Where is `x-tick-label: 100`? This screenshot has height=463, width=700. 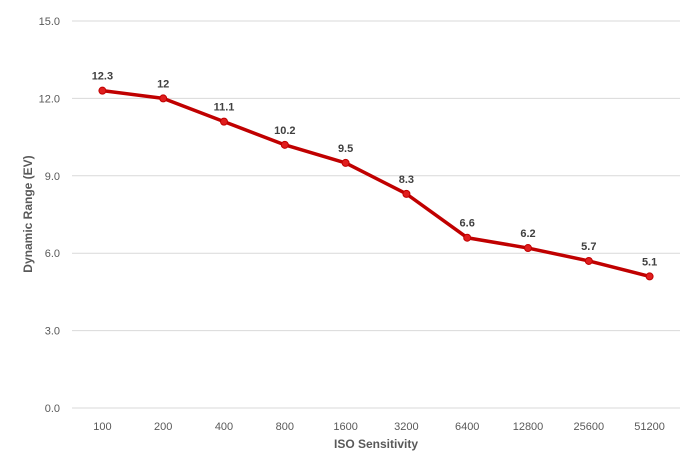
x-tick-label: 100 is located at coordinates (102, 427).